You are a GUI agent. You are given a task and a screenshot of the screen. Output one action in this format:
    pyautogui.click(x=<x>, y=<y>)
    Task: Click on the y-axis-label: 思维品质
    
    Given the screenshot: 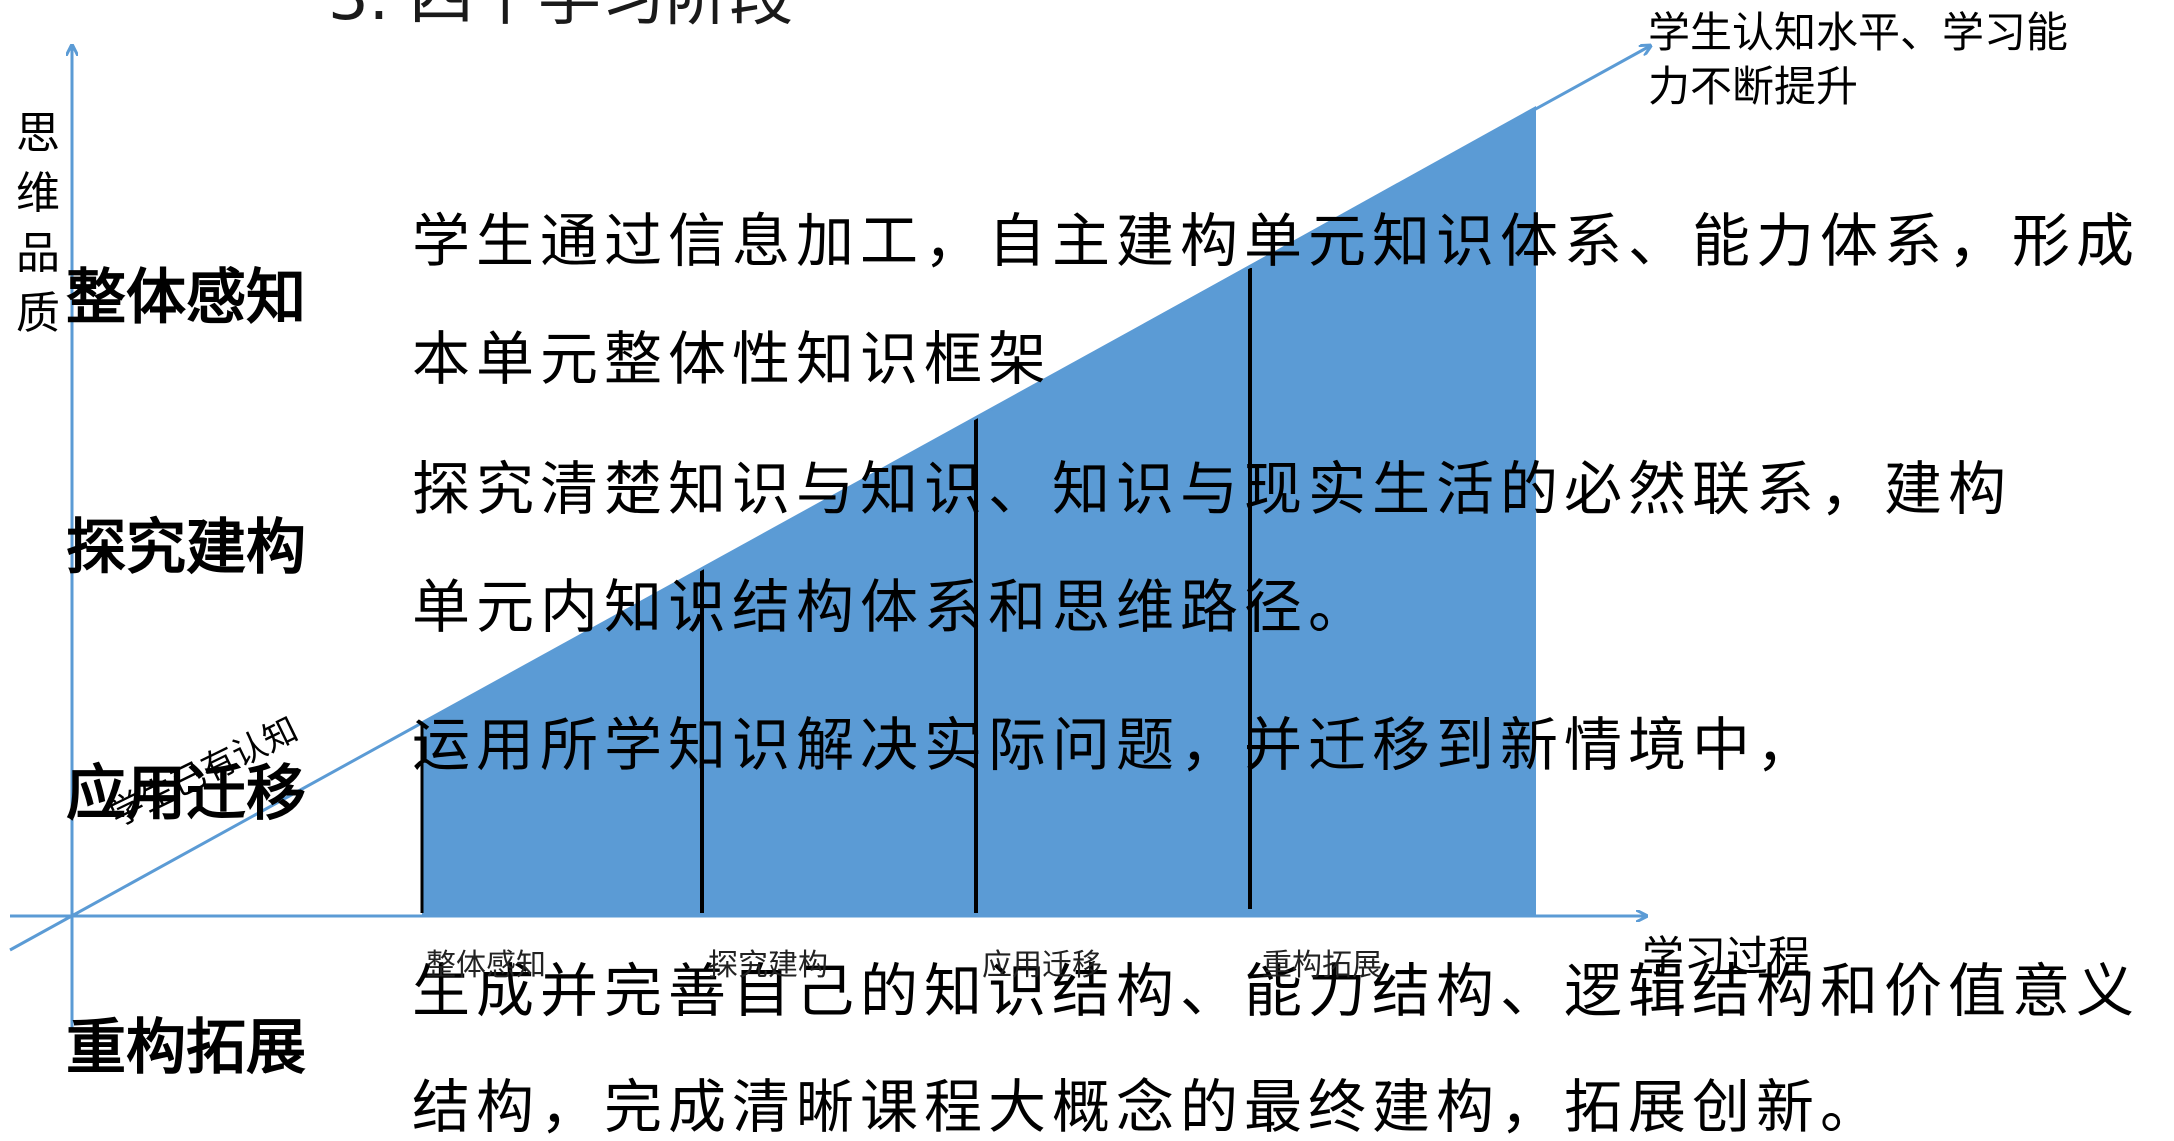 What is the action you would take?
    pyautogui.click(x=38, y=223)
    